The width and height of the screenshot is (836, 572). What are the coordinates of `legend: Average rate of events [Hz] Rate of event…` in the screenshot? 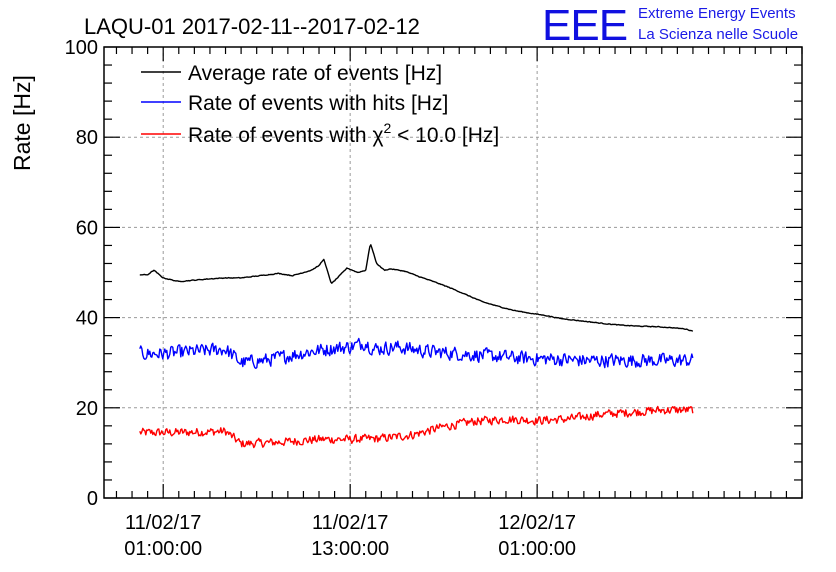 It's located at (320, 104).